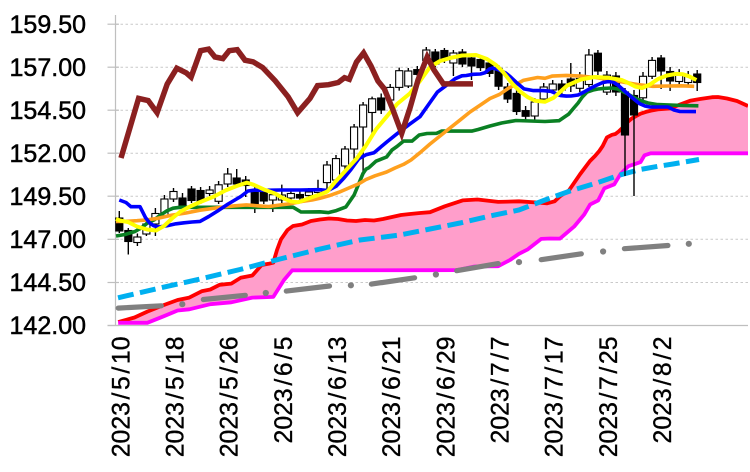  Describe the element at coordinates (392, 397) in the screenshot. I see `svg-text: 2023/6/21` at that location.